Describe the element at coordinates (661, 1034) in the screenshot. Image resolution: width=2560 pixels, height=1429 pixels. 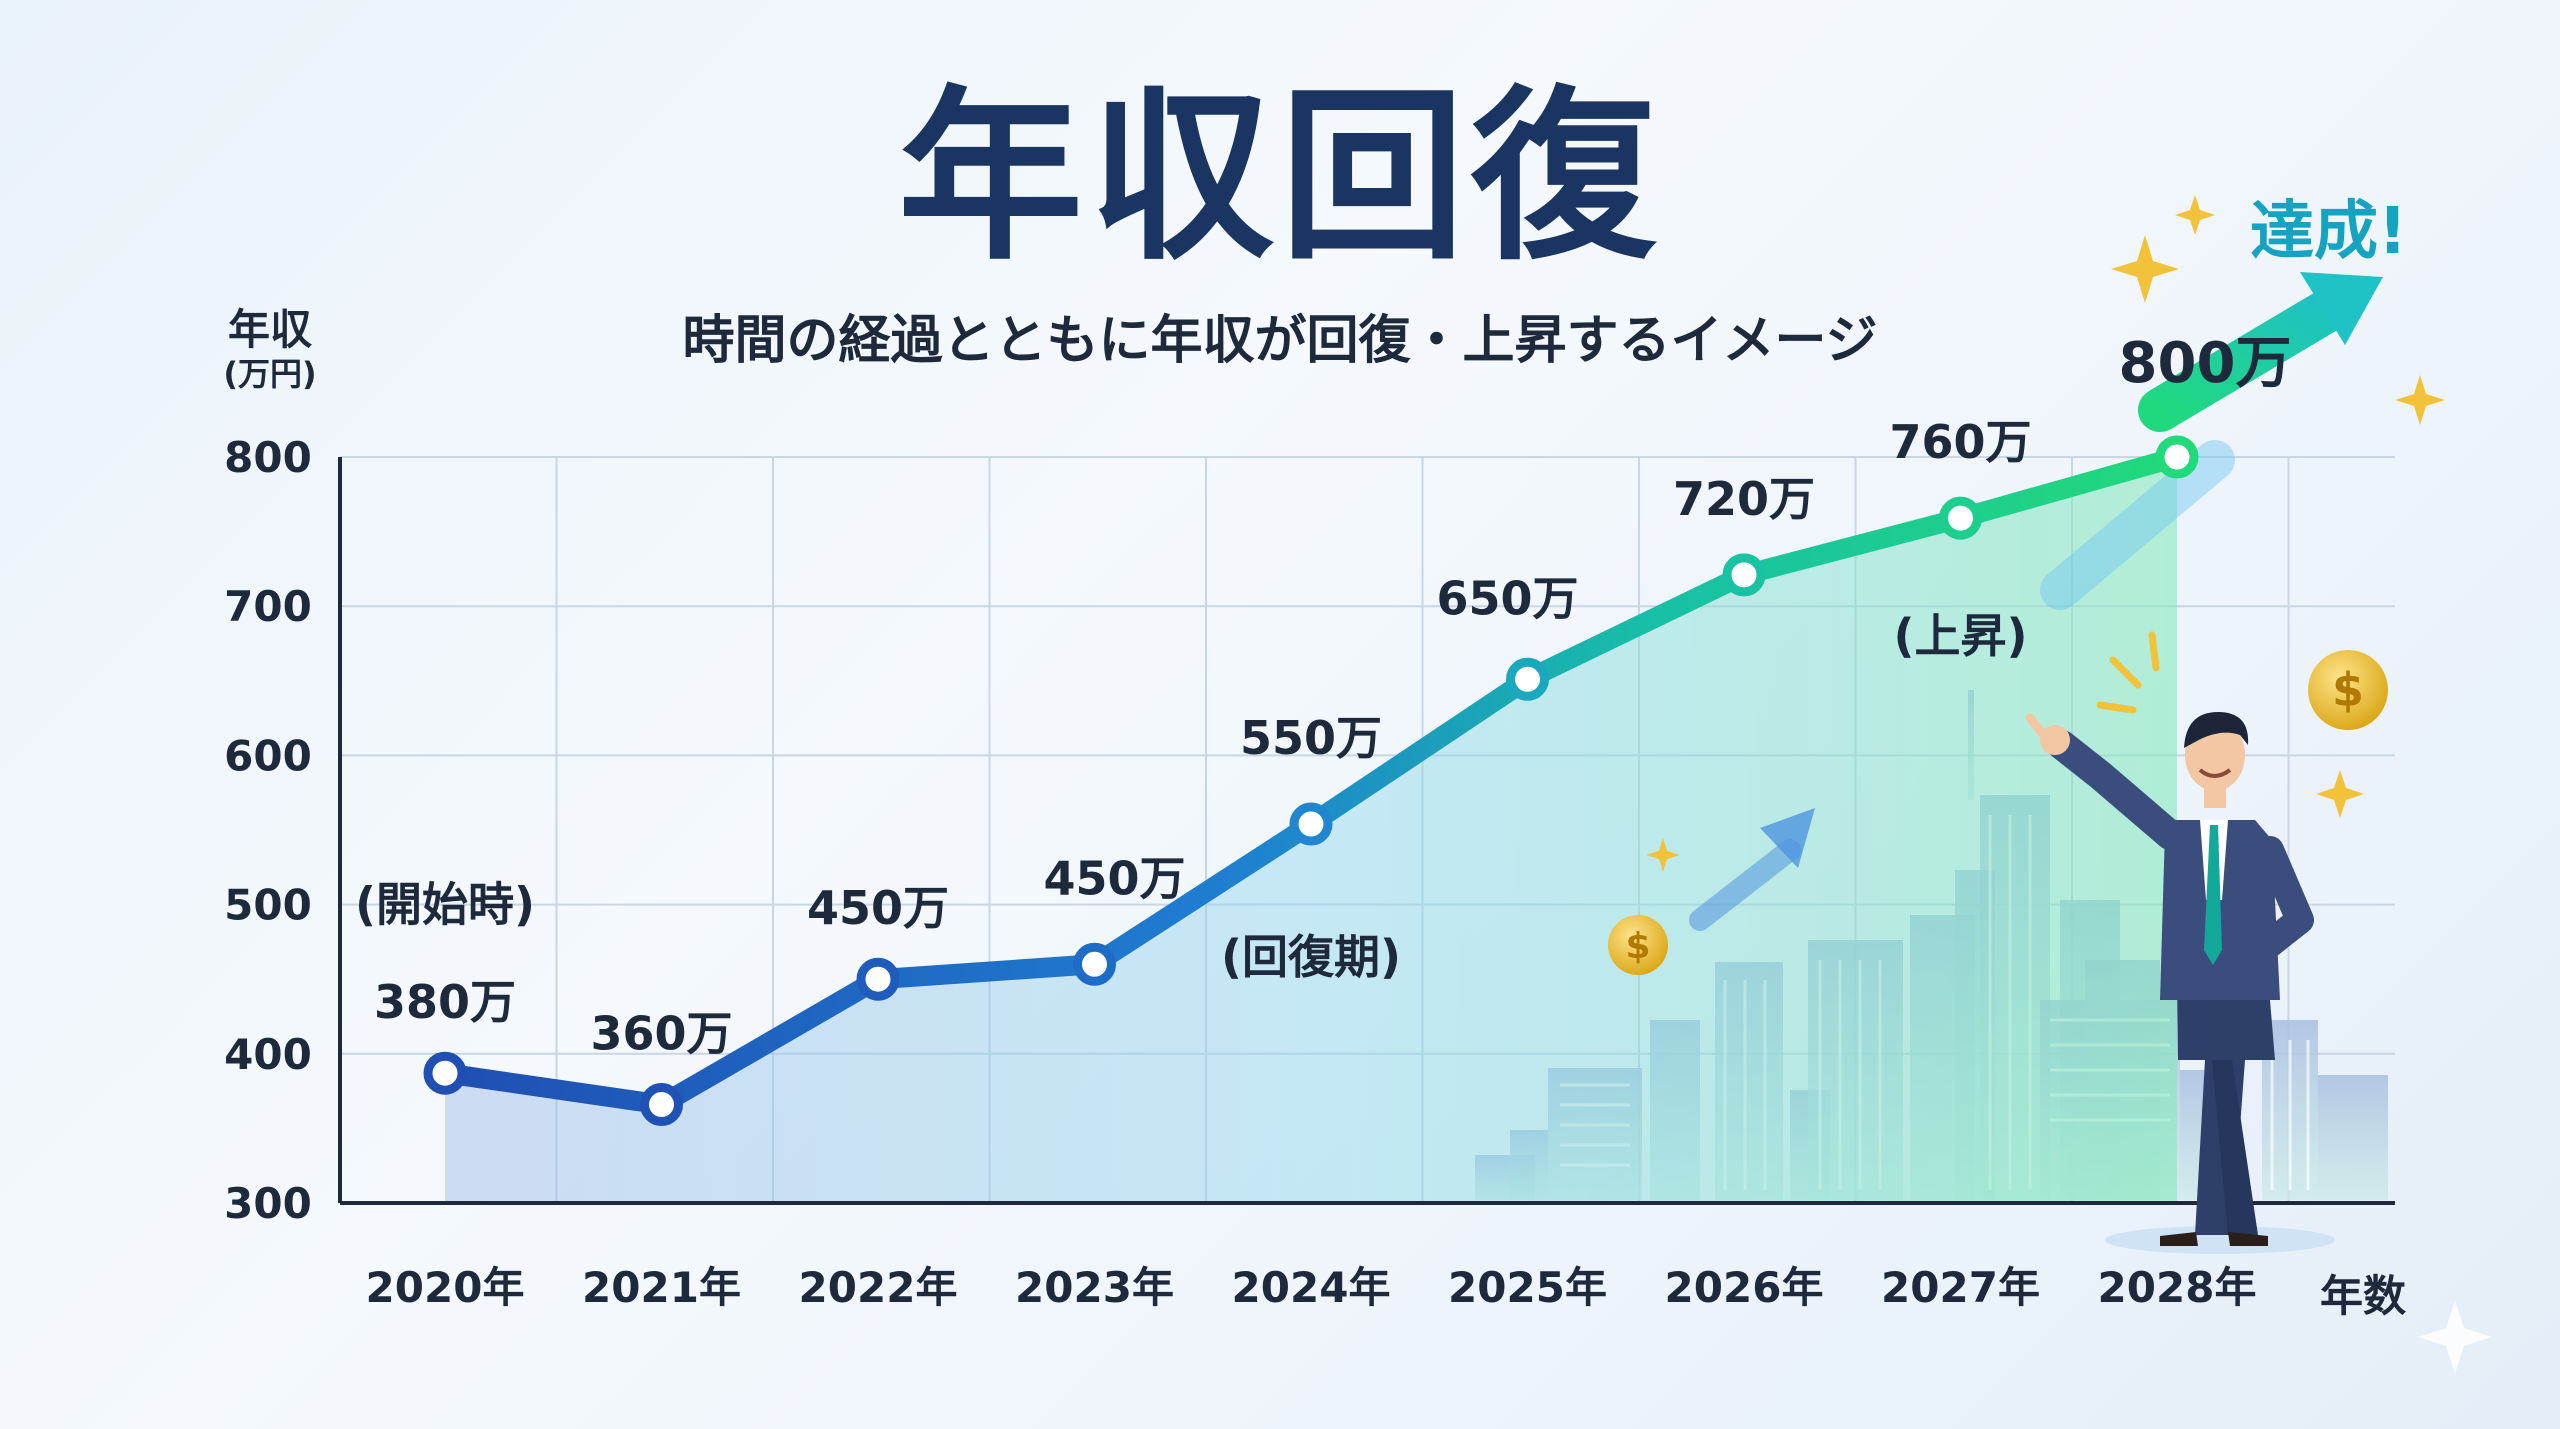
I see `data-label: 360万` at that location.